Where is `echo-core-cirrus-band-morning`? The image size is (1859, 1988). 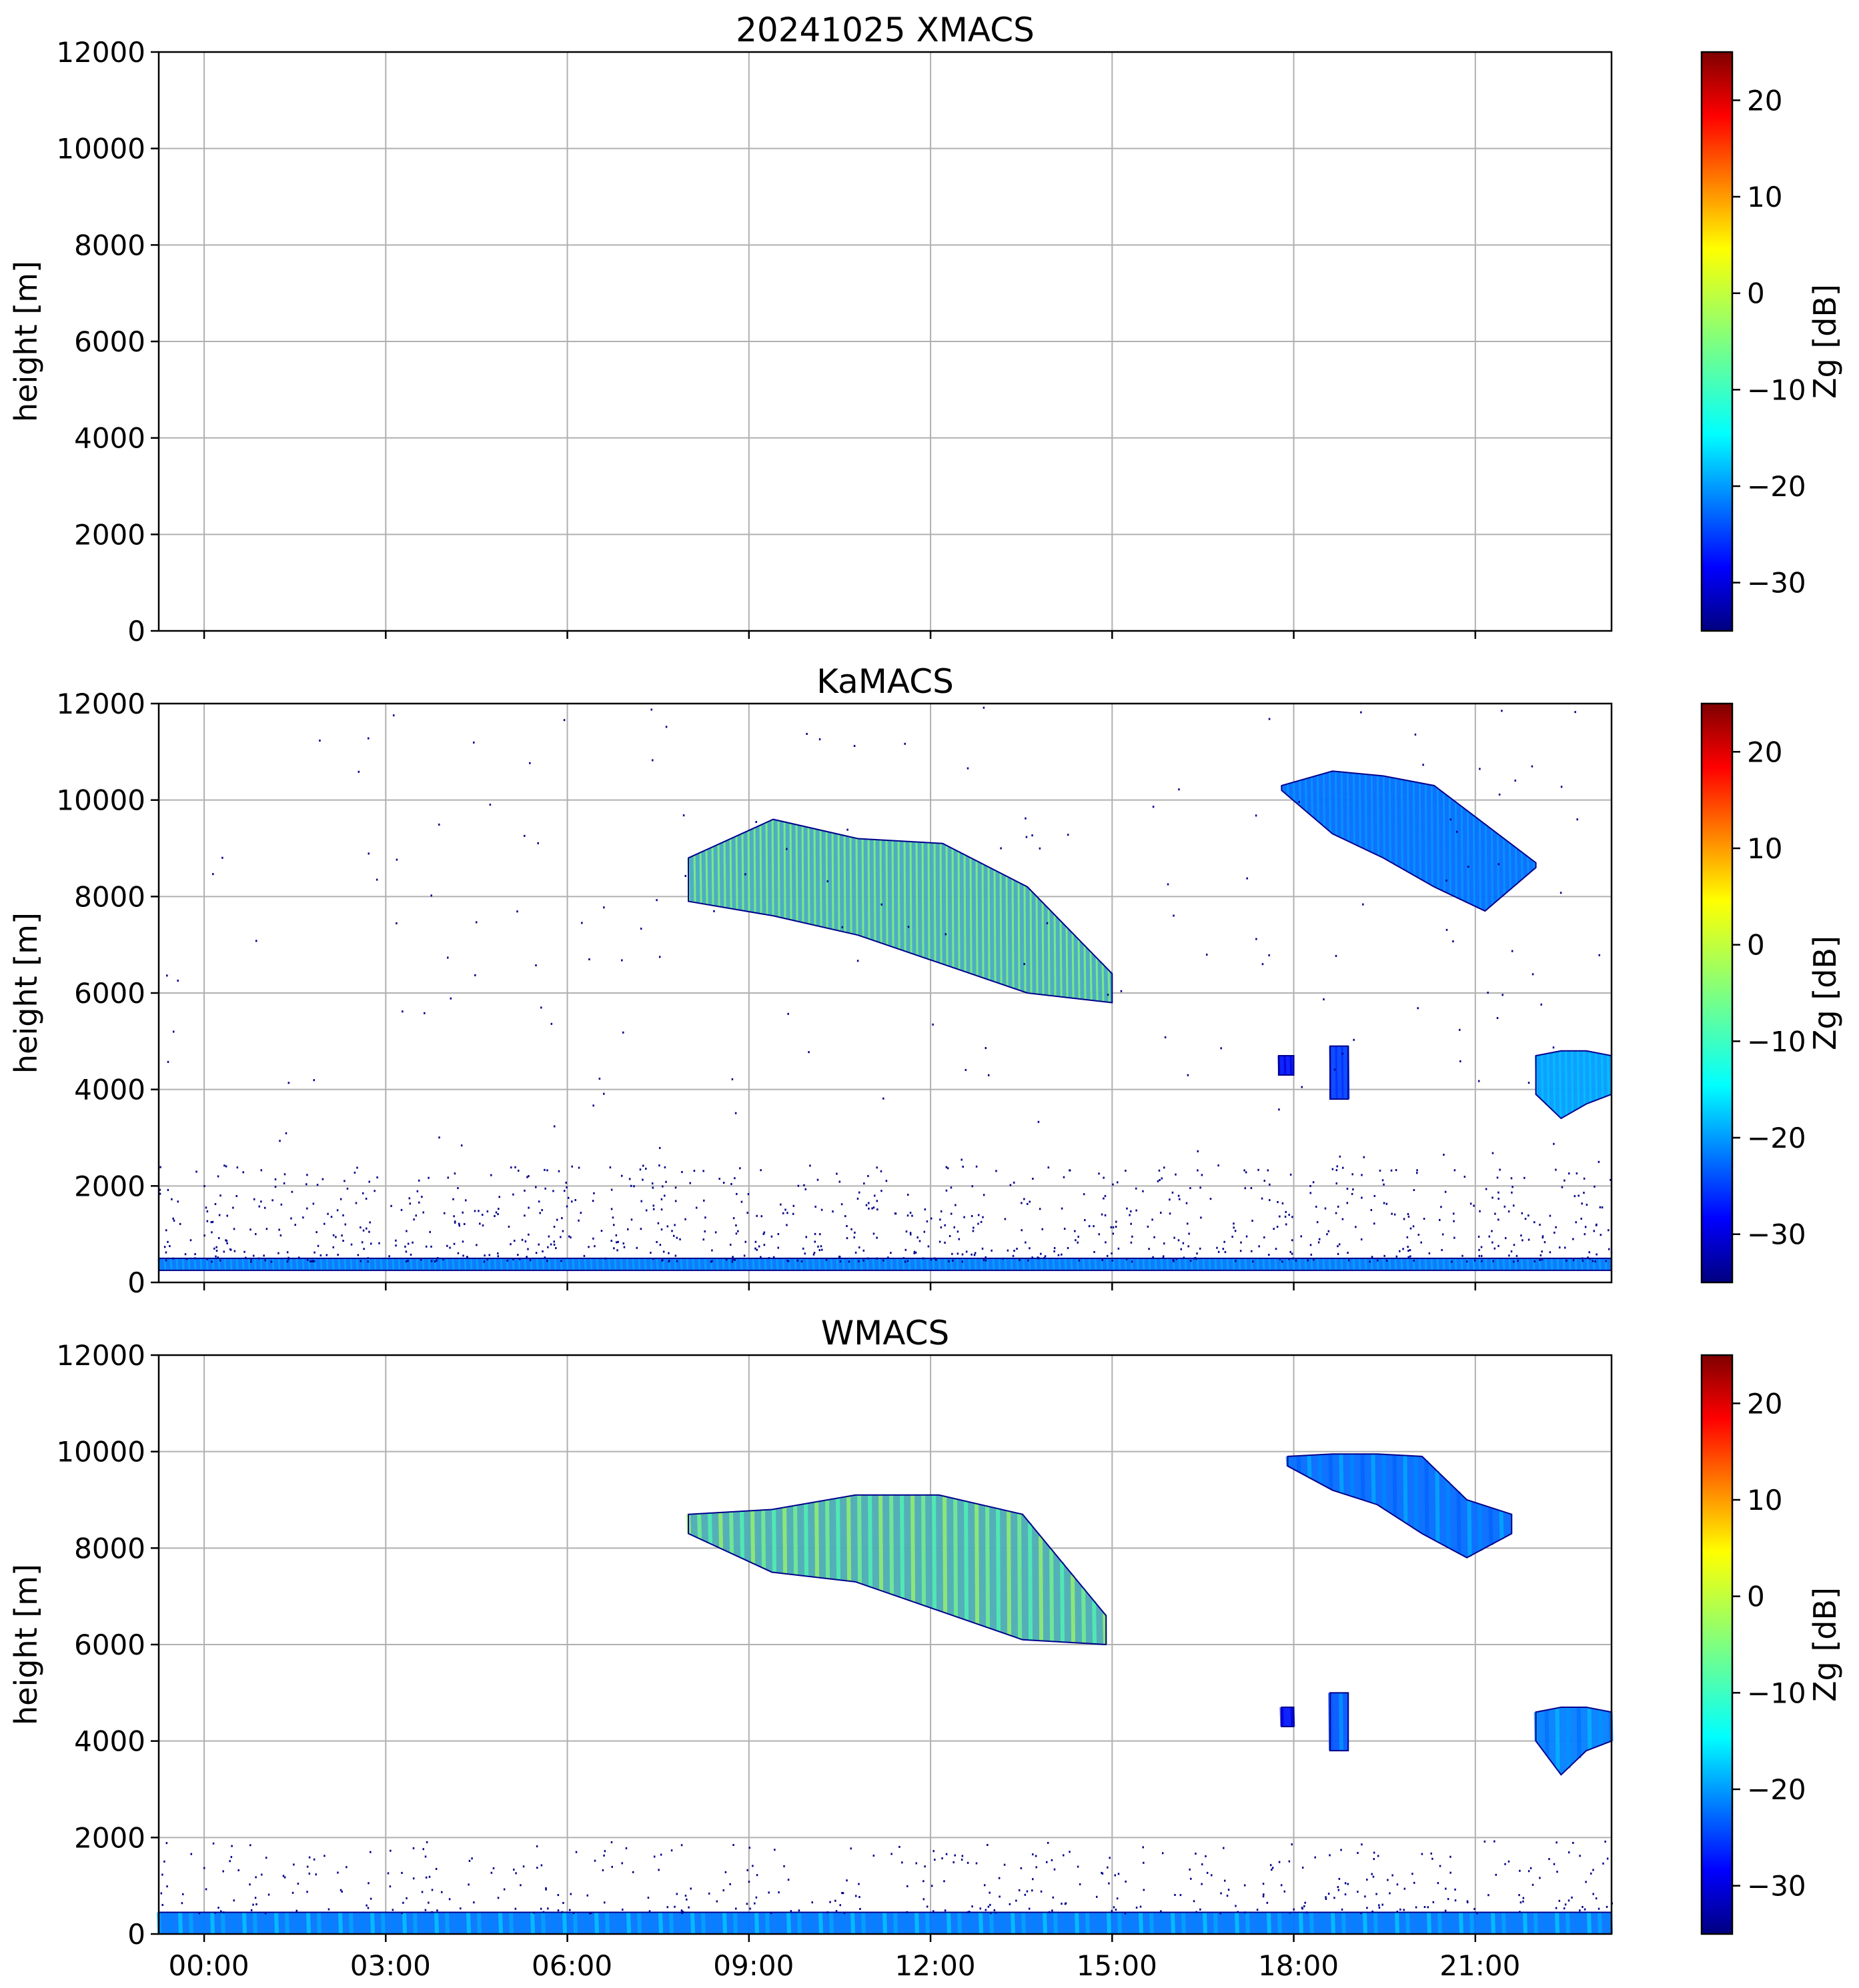 echo-core-cirrus-band-morning is located at coordinates (897, 1570).